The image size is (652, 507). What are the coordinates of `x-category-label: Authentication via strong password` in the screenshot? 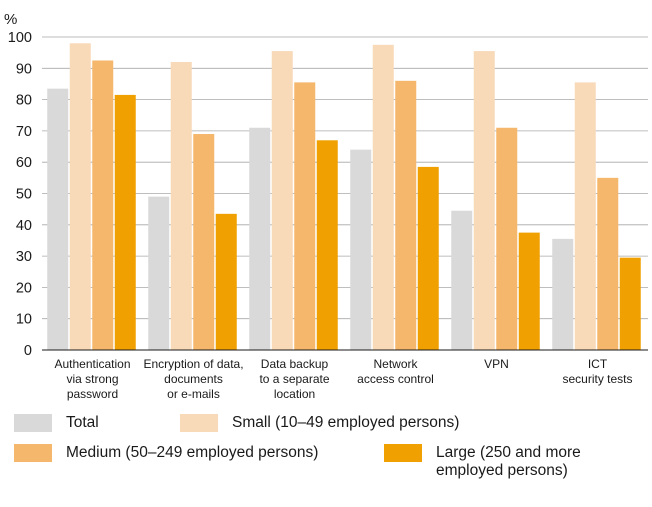 It's located at (92, 379).